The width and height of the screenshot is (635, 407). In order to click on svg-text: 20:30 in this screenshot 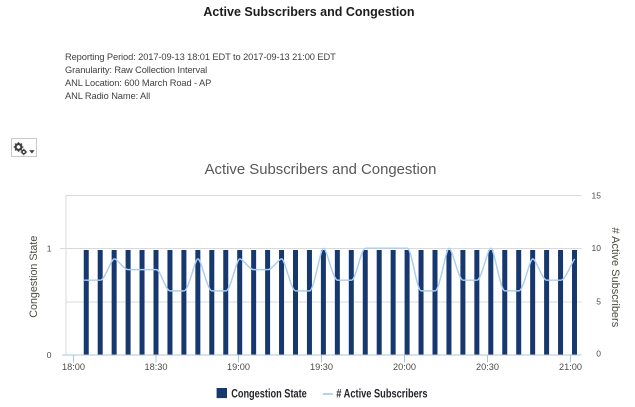, I will do `click(487, 367)`.